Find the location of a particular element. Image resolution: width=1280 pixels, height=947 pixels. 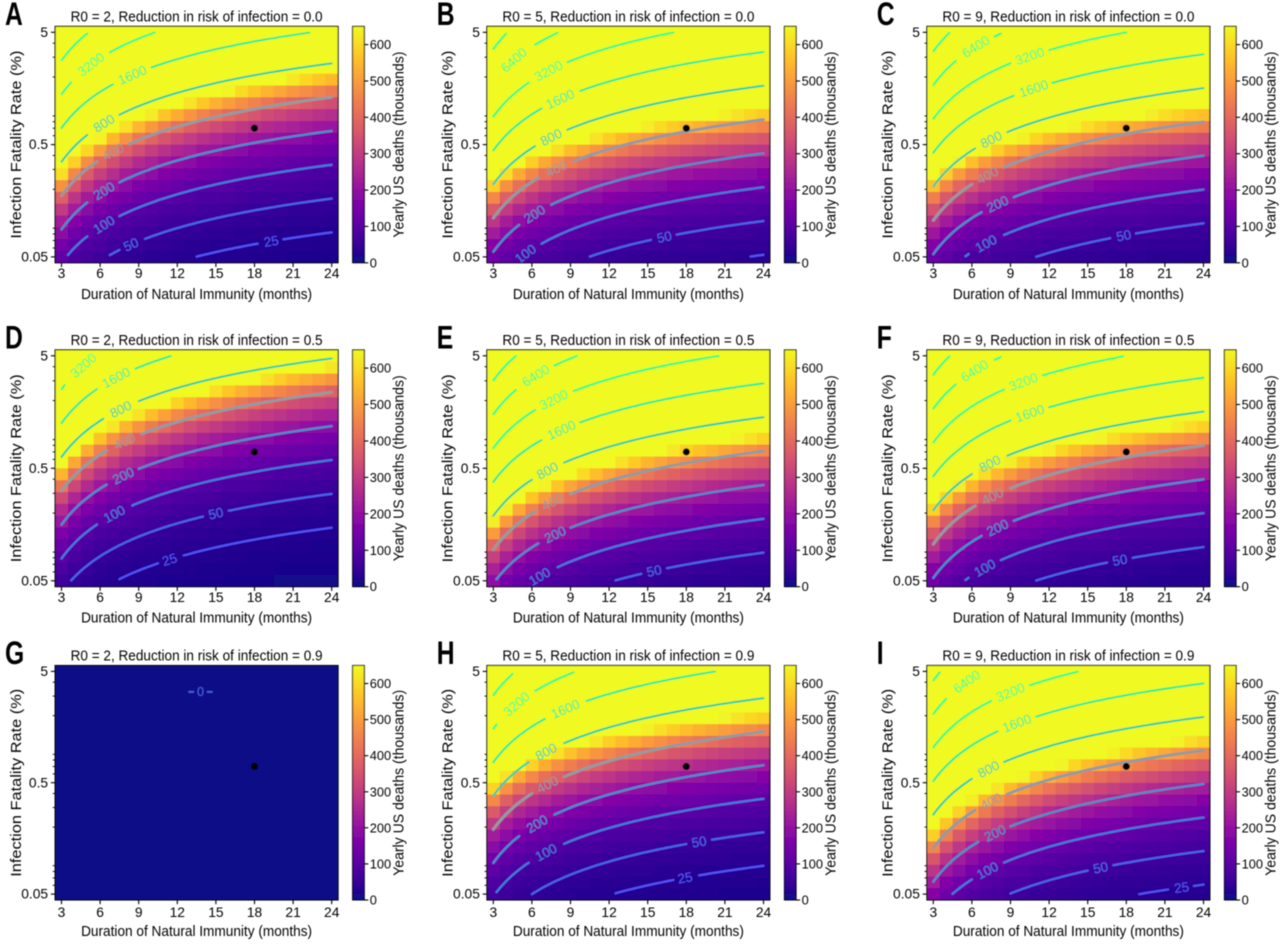

svg-text: A is located at coordinates (14, 16).